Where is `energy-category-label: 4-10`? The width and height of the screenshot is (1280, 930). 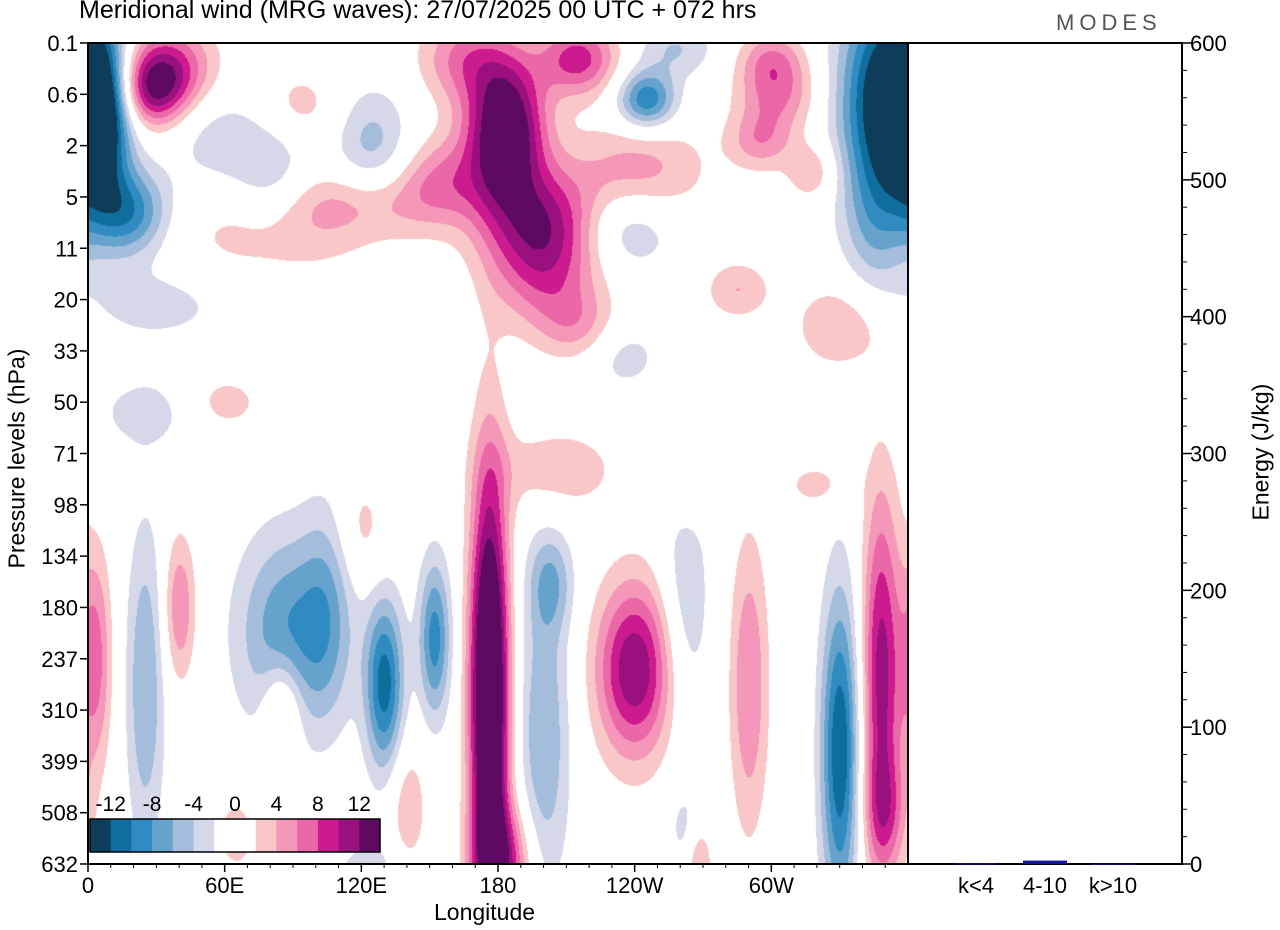
energy-category-label: 4-10 is located at coordinates (1045, 885).